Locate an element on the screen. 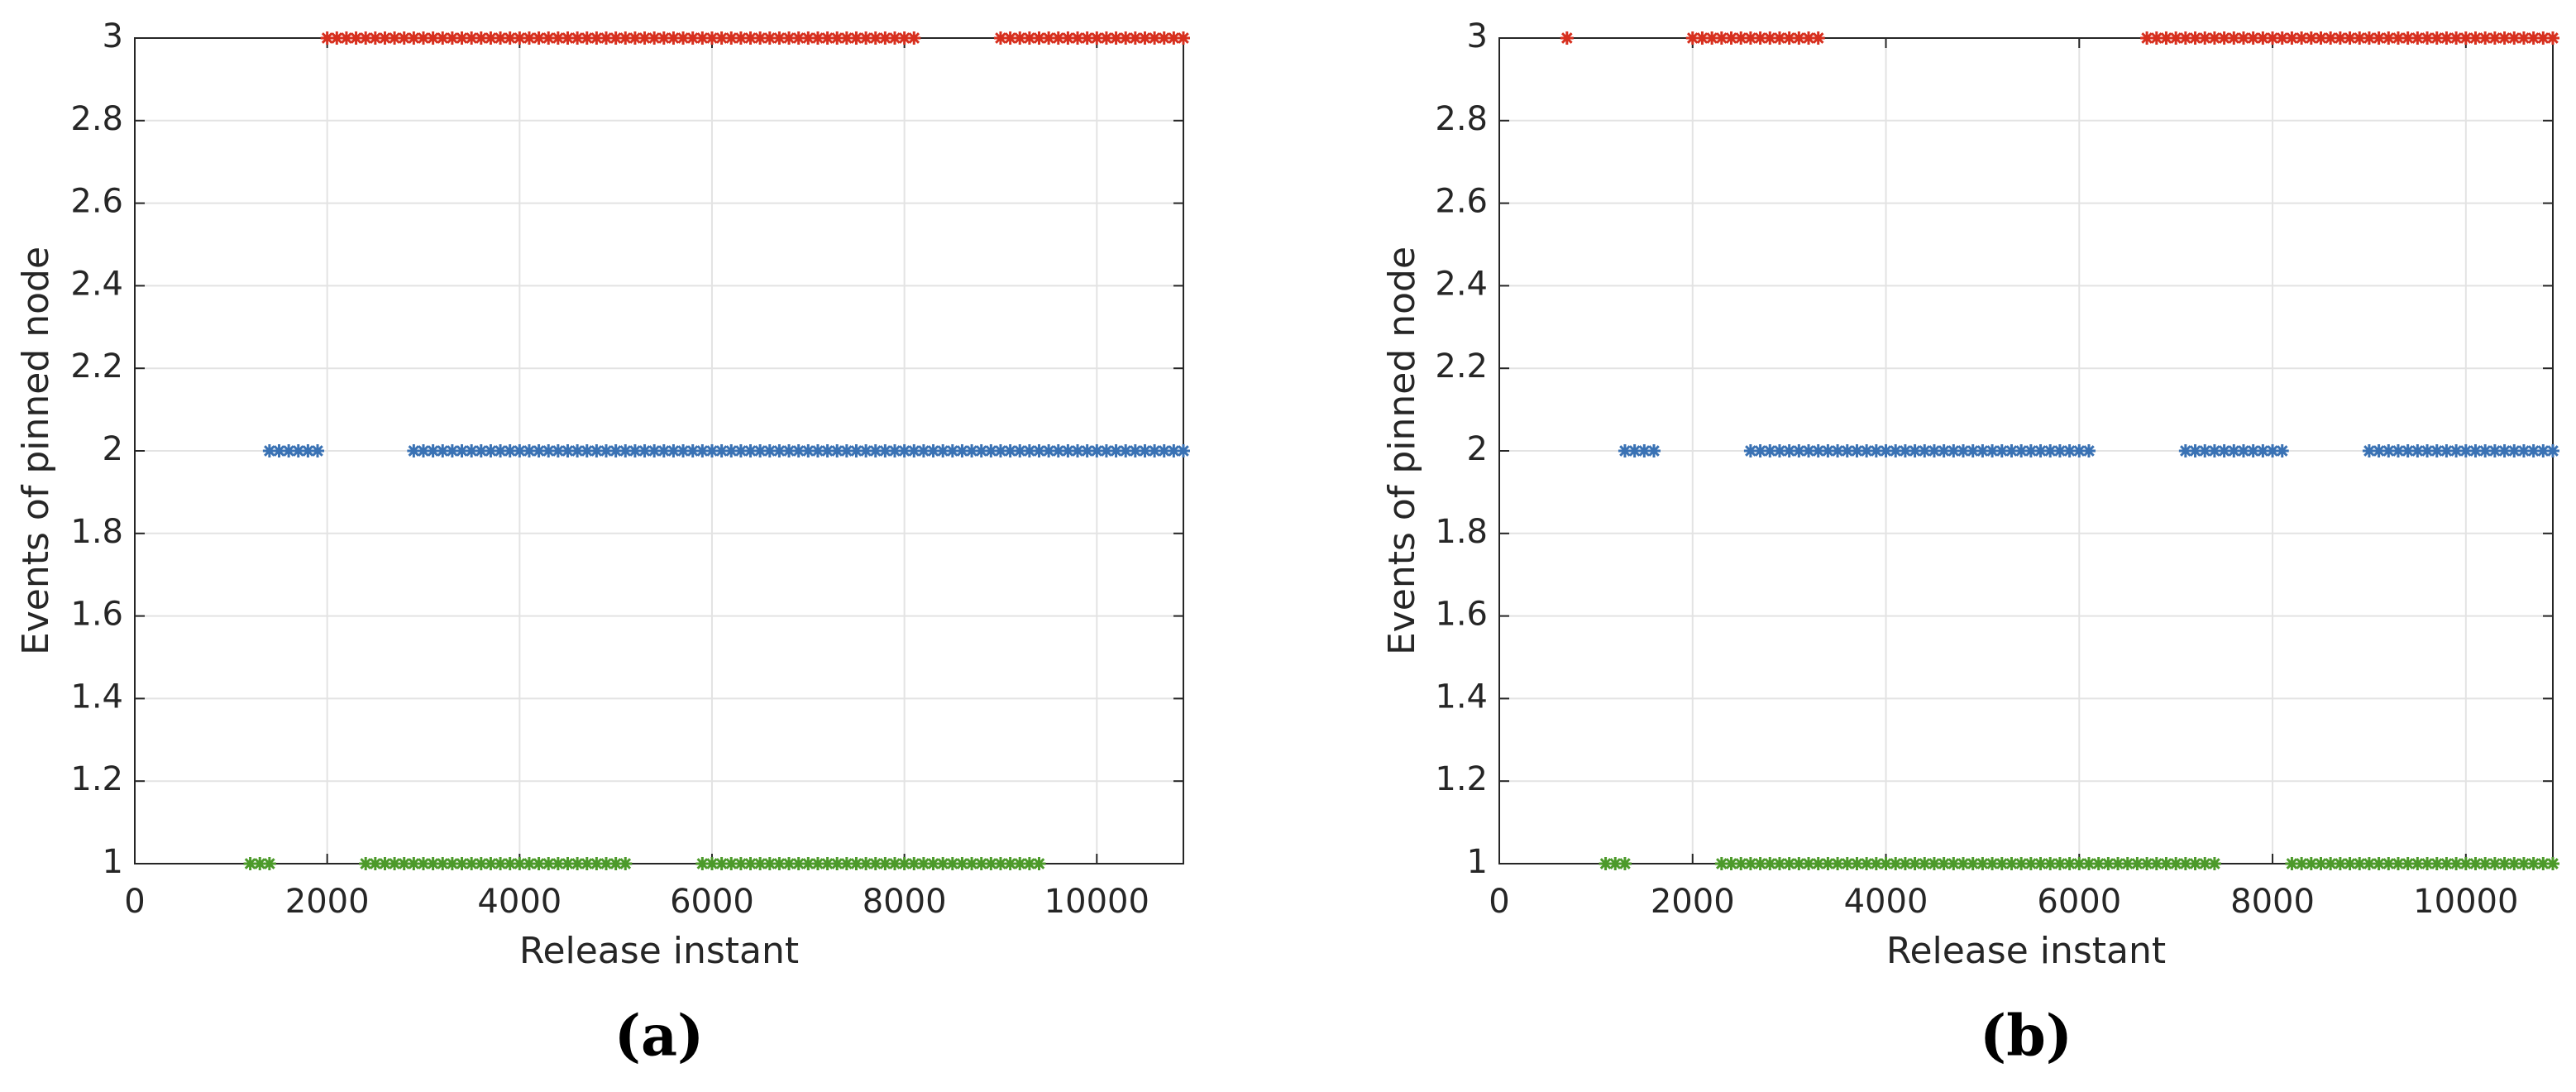  y-axis-label: Events of pinned node is located at coordinates (1402, 451).